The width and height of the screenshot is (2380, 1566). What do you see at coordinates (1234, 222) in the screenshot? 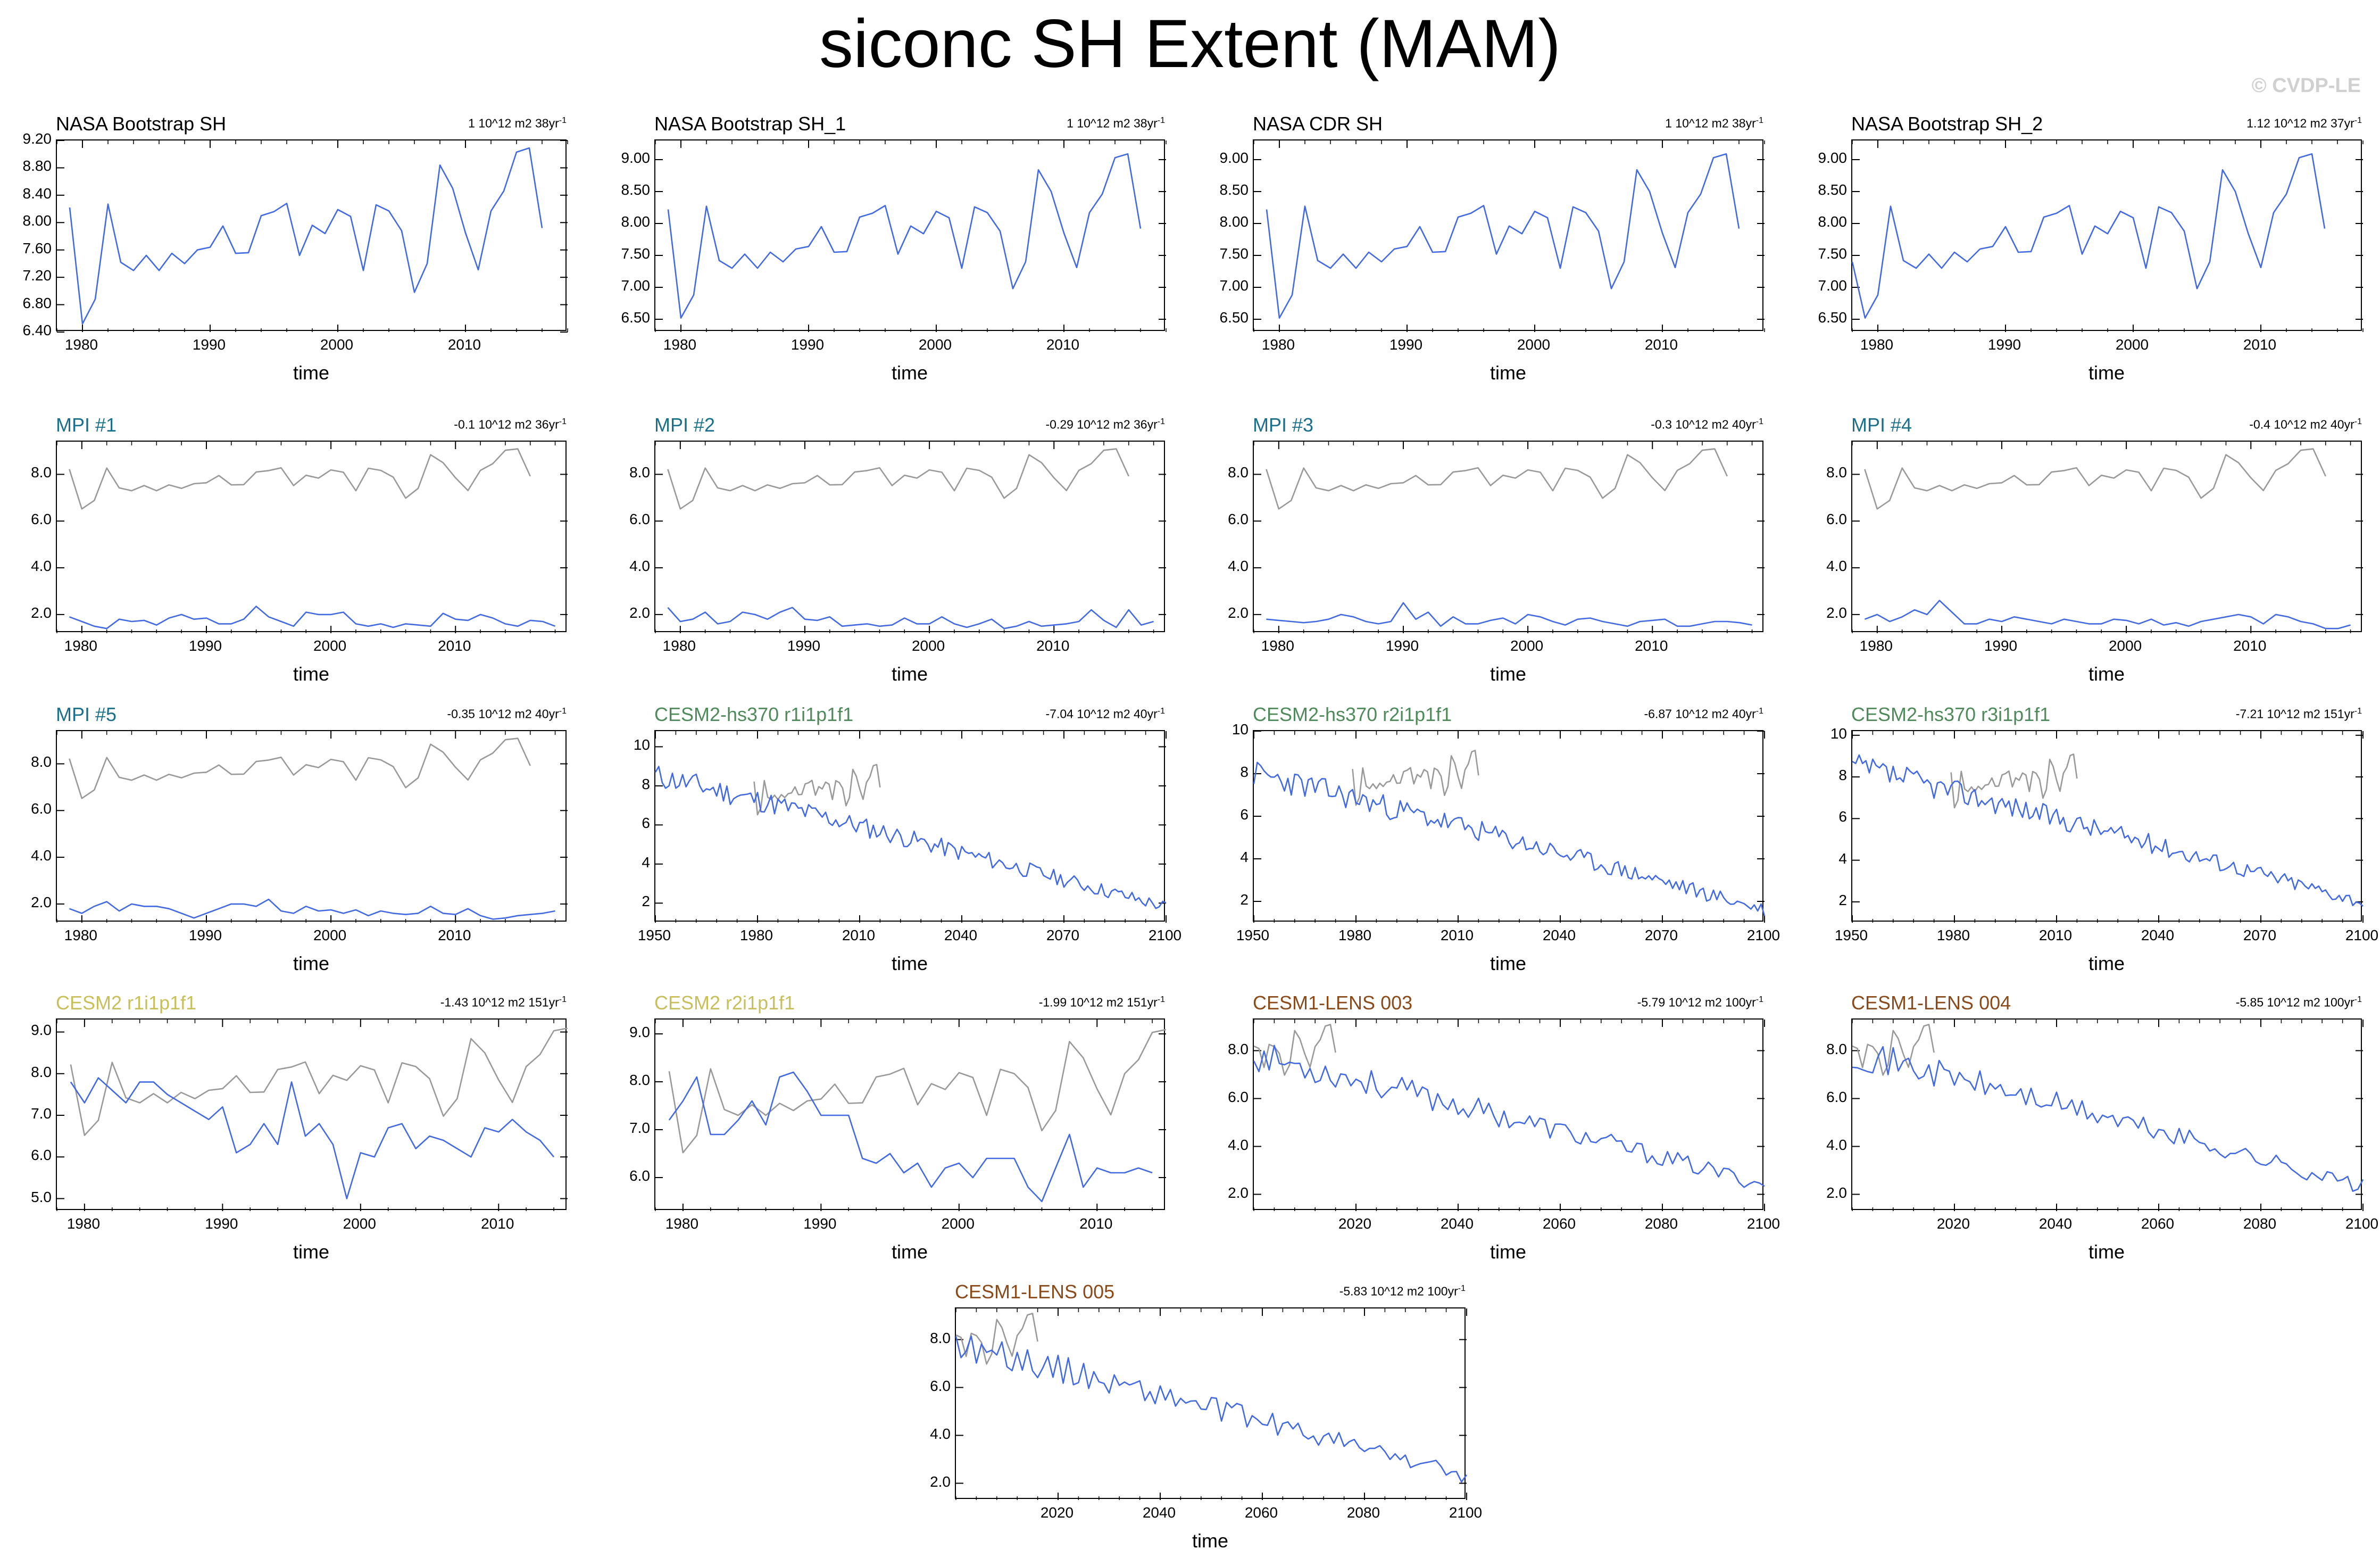
I see `y-tick-label: 8.00` at bounding box center [1234, 222].